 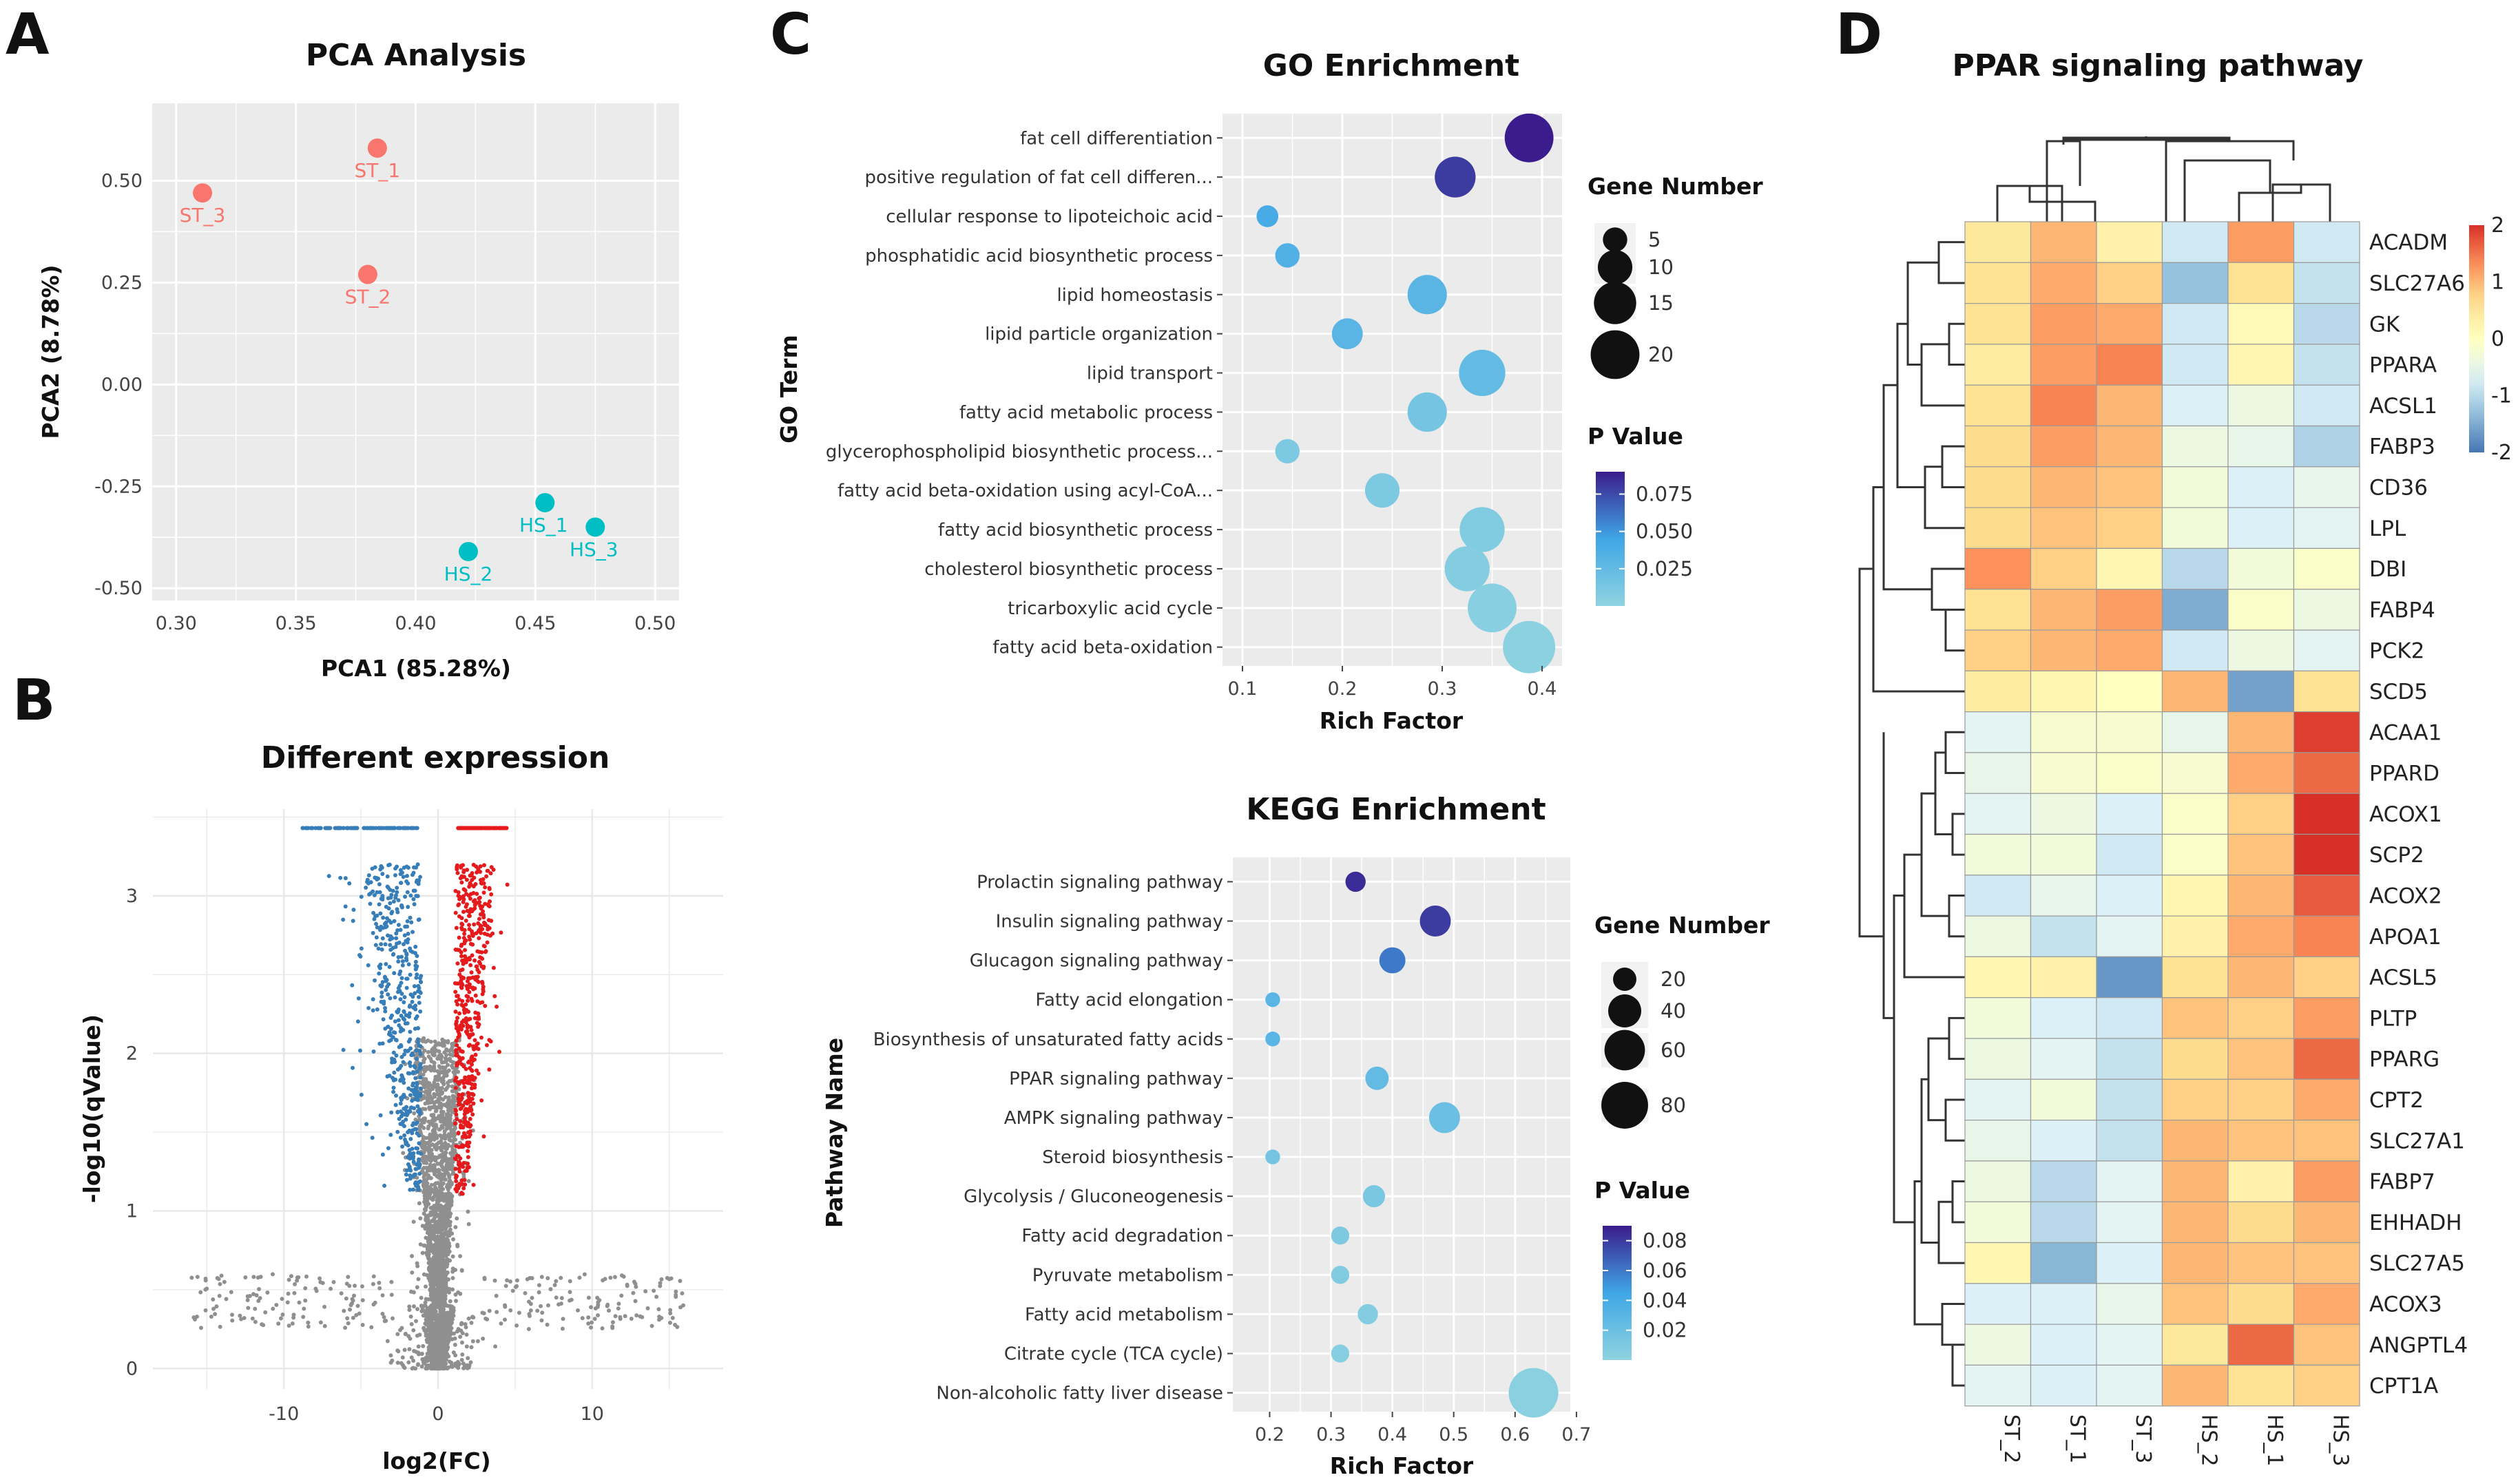 I want to click on kegg-category-label: Prolactin signaling pathway, so click(x=1100, y=882).